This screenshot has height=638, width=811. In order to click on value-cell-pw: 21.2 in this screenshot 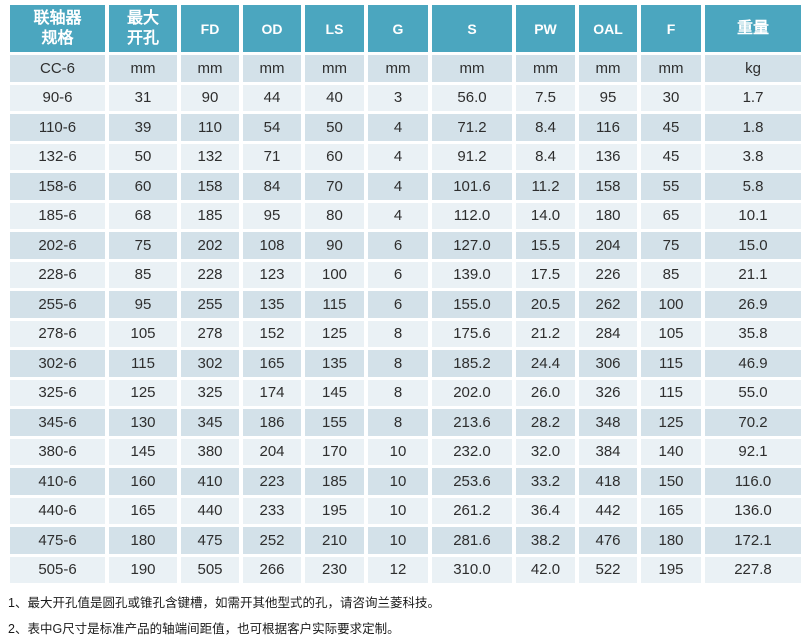, I will do `click(545, 333)`.